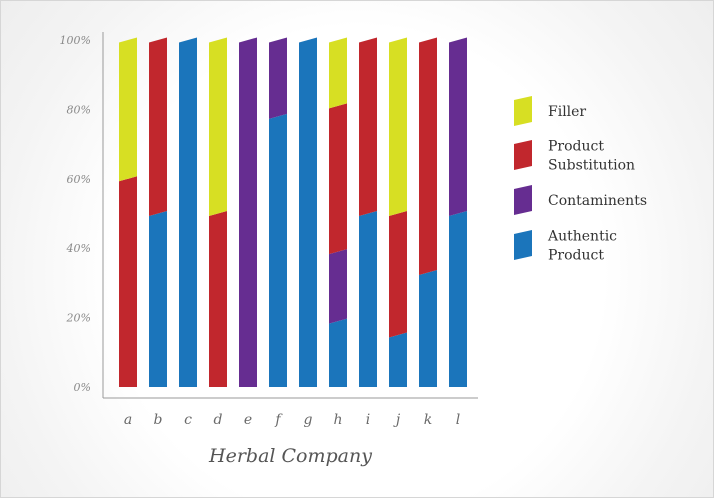  What do you see at coordinates (218, 126) in the screenshot?
I see `bar-segment-d-filler` at bounding box center [218, 126].